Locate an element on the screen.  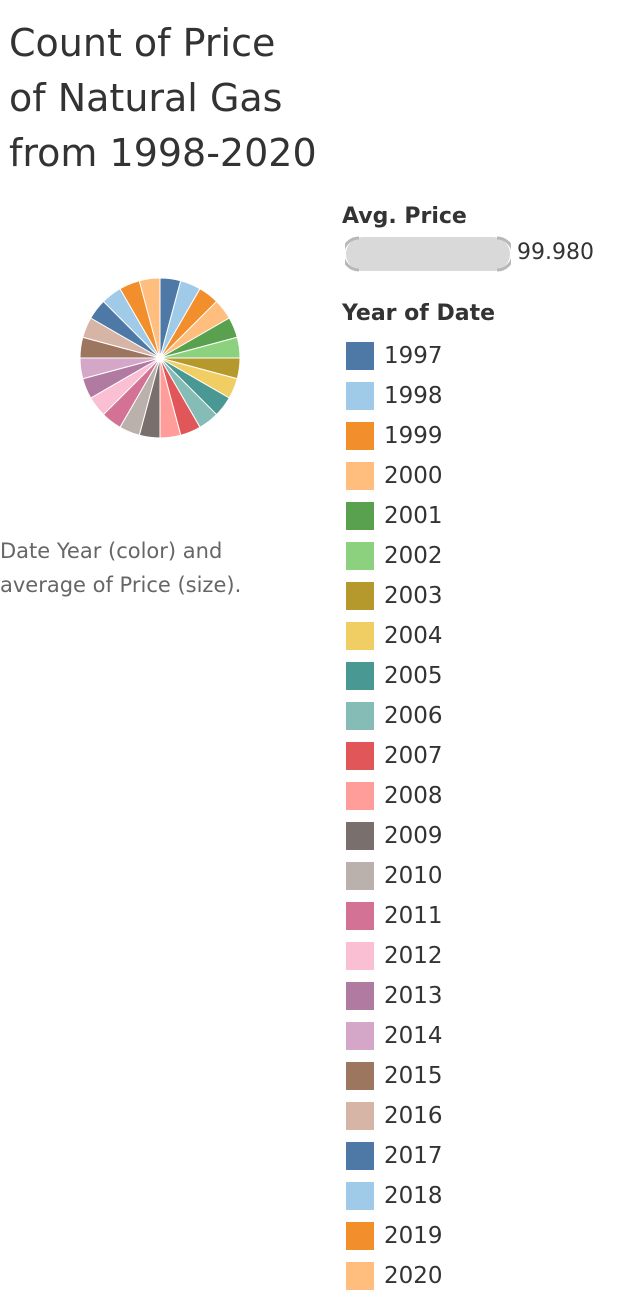
size-legend-right-cap is located at coordinates (503, 254).